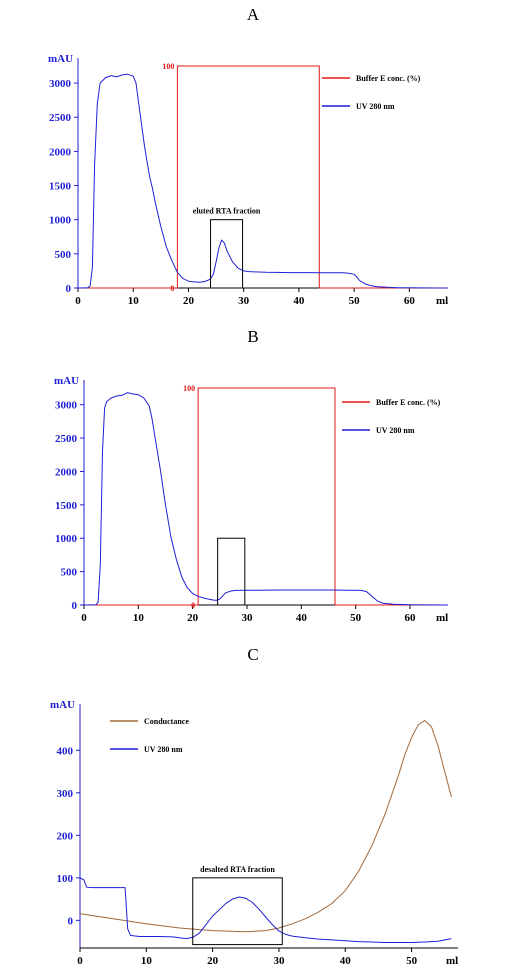  Describe the element at coordinates (227, 211) in the screenshot. I see `fraction-label: eluted RTA fraction` at that location.